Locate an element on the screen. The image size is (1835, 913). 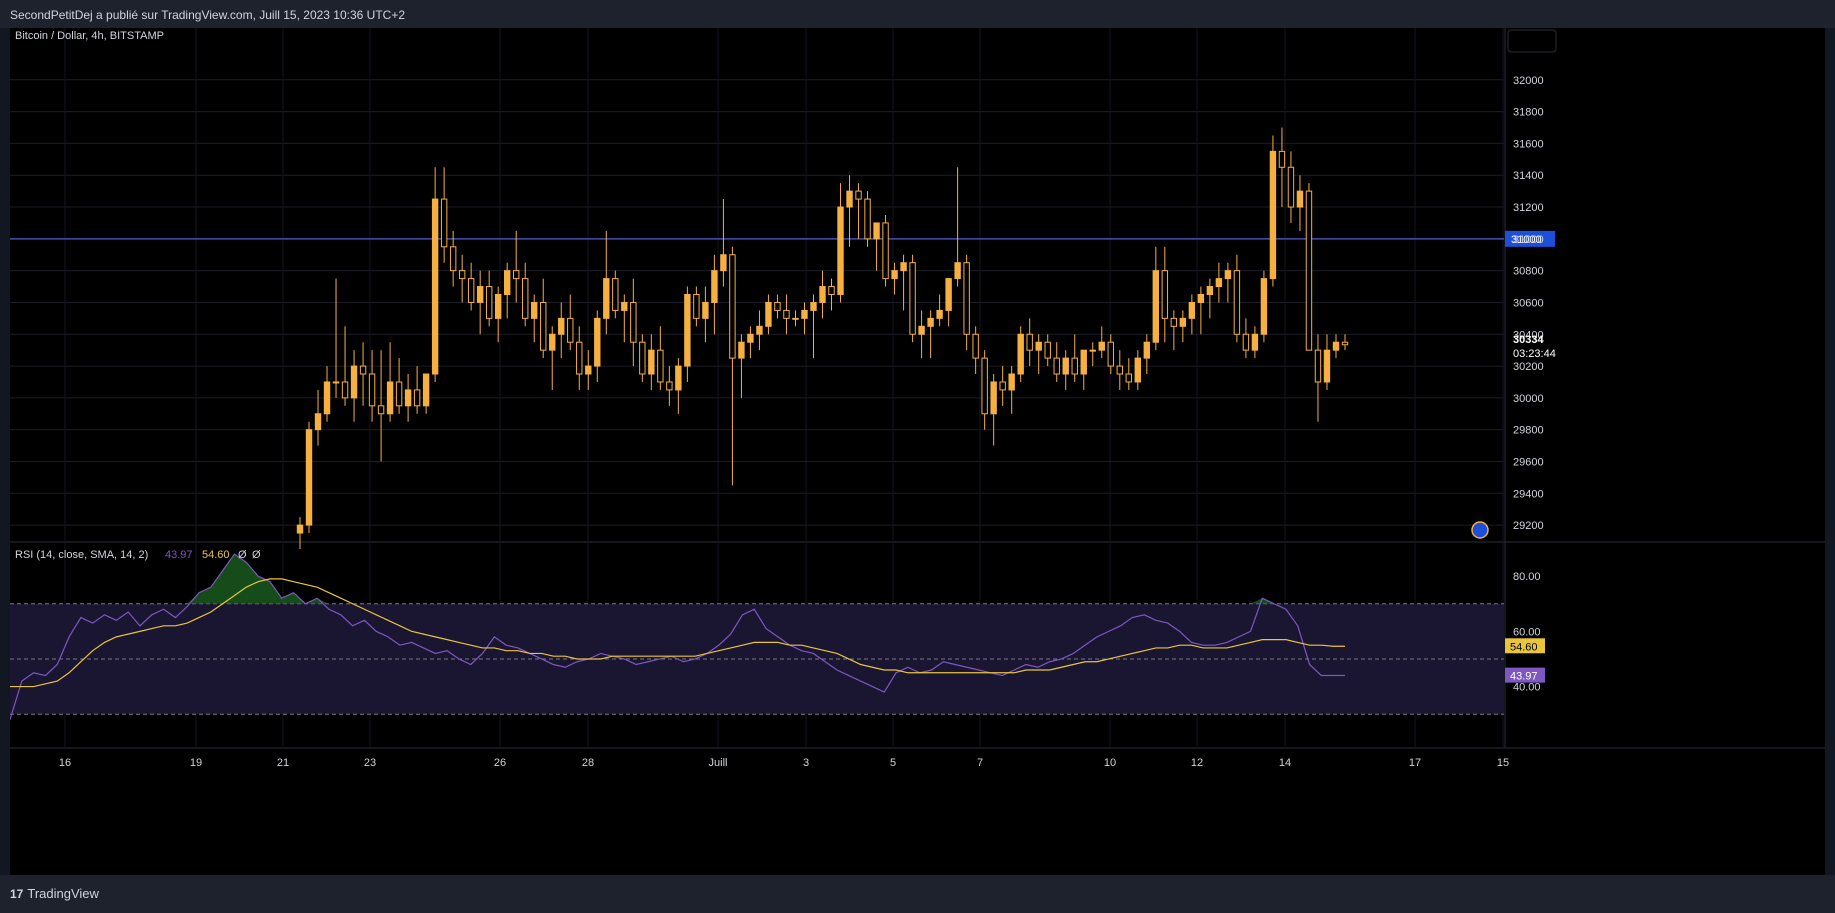
rsi-bands is located at coordinates (757, 659).